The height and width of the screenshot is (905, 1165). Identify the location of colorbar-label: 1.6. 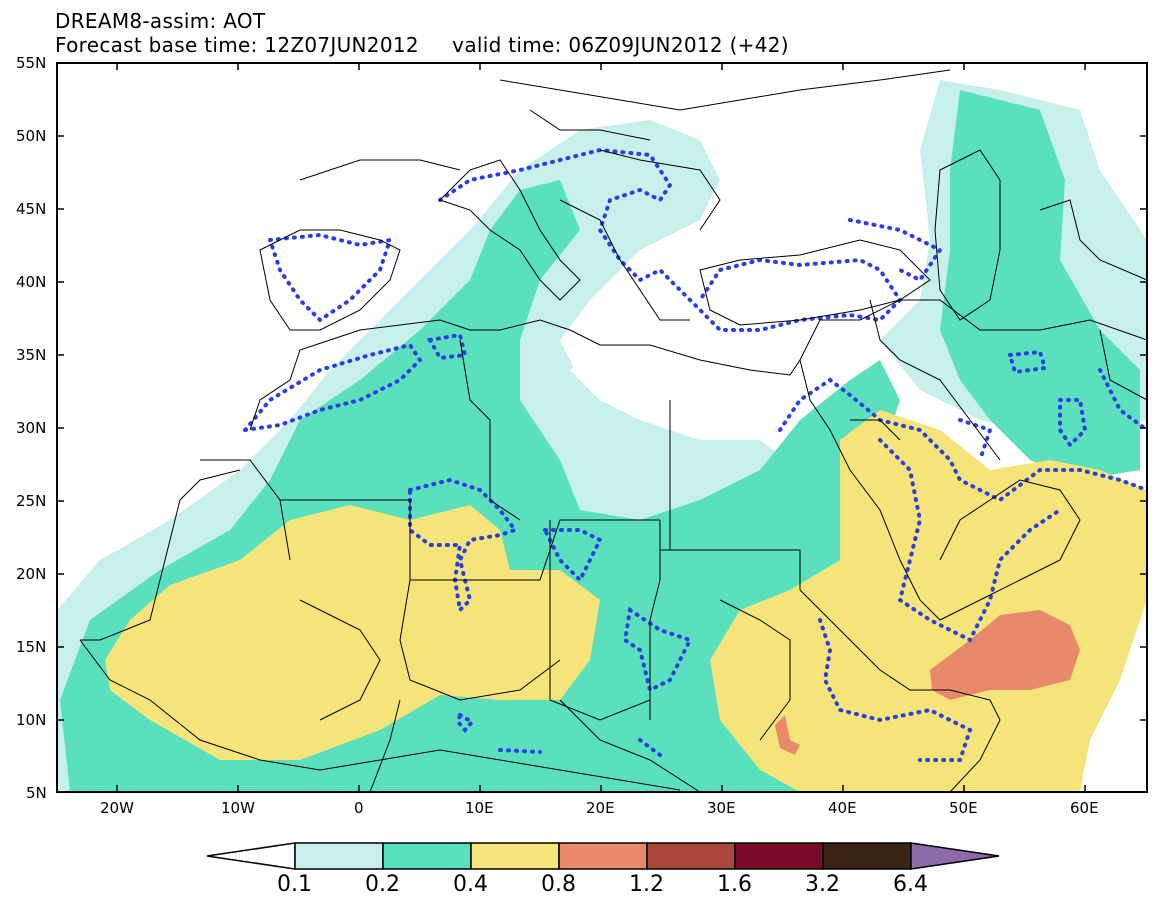
(734, 884).